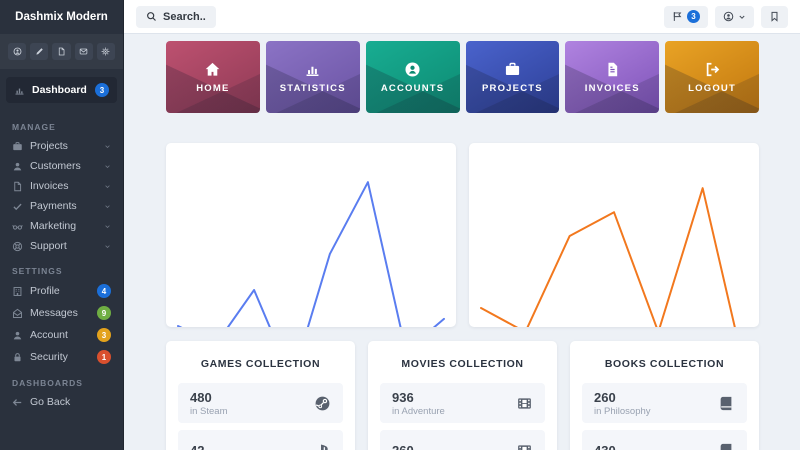 This screenshot has width=800, height=450. What do you see at coordinates (260, 403) in the screenshot?
I see `collection-row: 480 in Steam` at bounding box center [260, 403].